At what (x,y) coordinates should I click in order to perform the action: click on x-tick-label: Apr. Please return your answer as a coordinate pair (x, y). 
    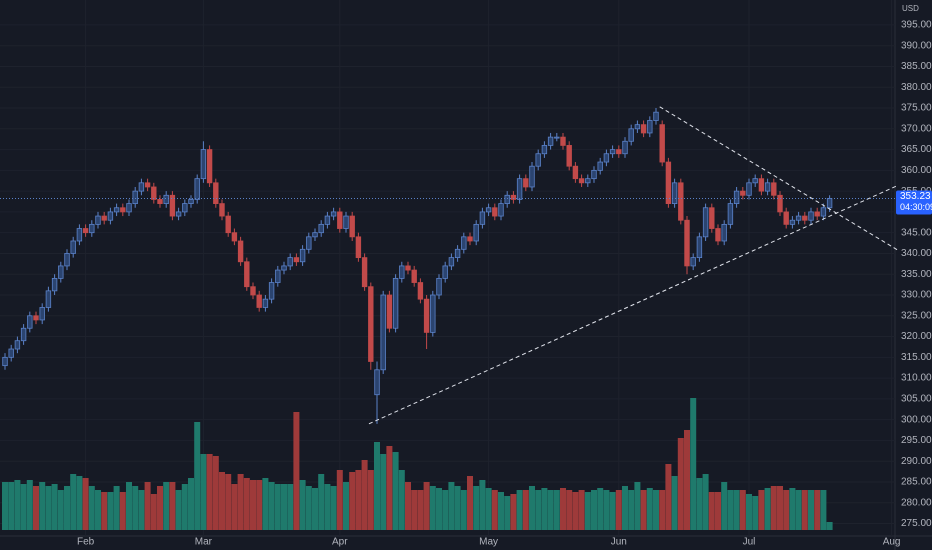
    Looking at the image, I should click on (340, 542).